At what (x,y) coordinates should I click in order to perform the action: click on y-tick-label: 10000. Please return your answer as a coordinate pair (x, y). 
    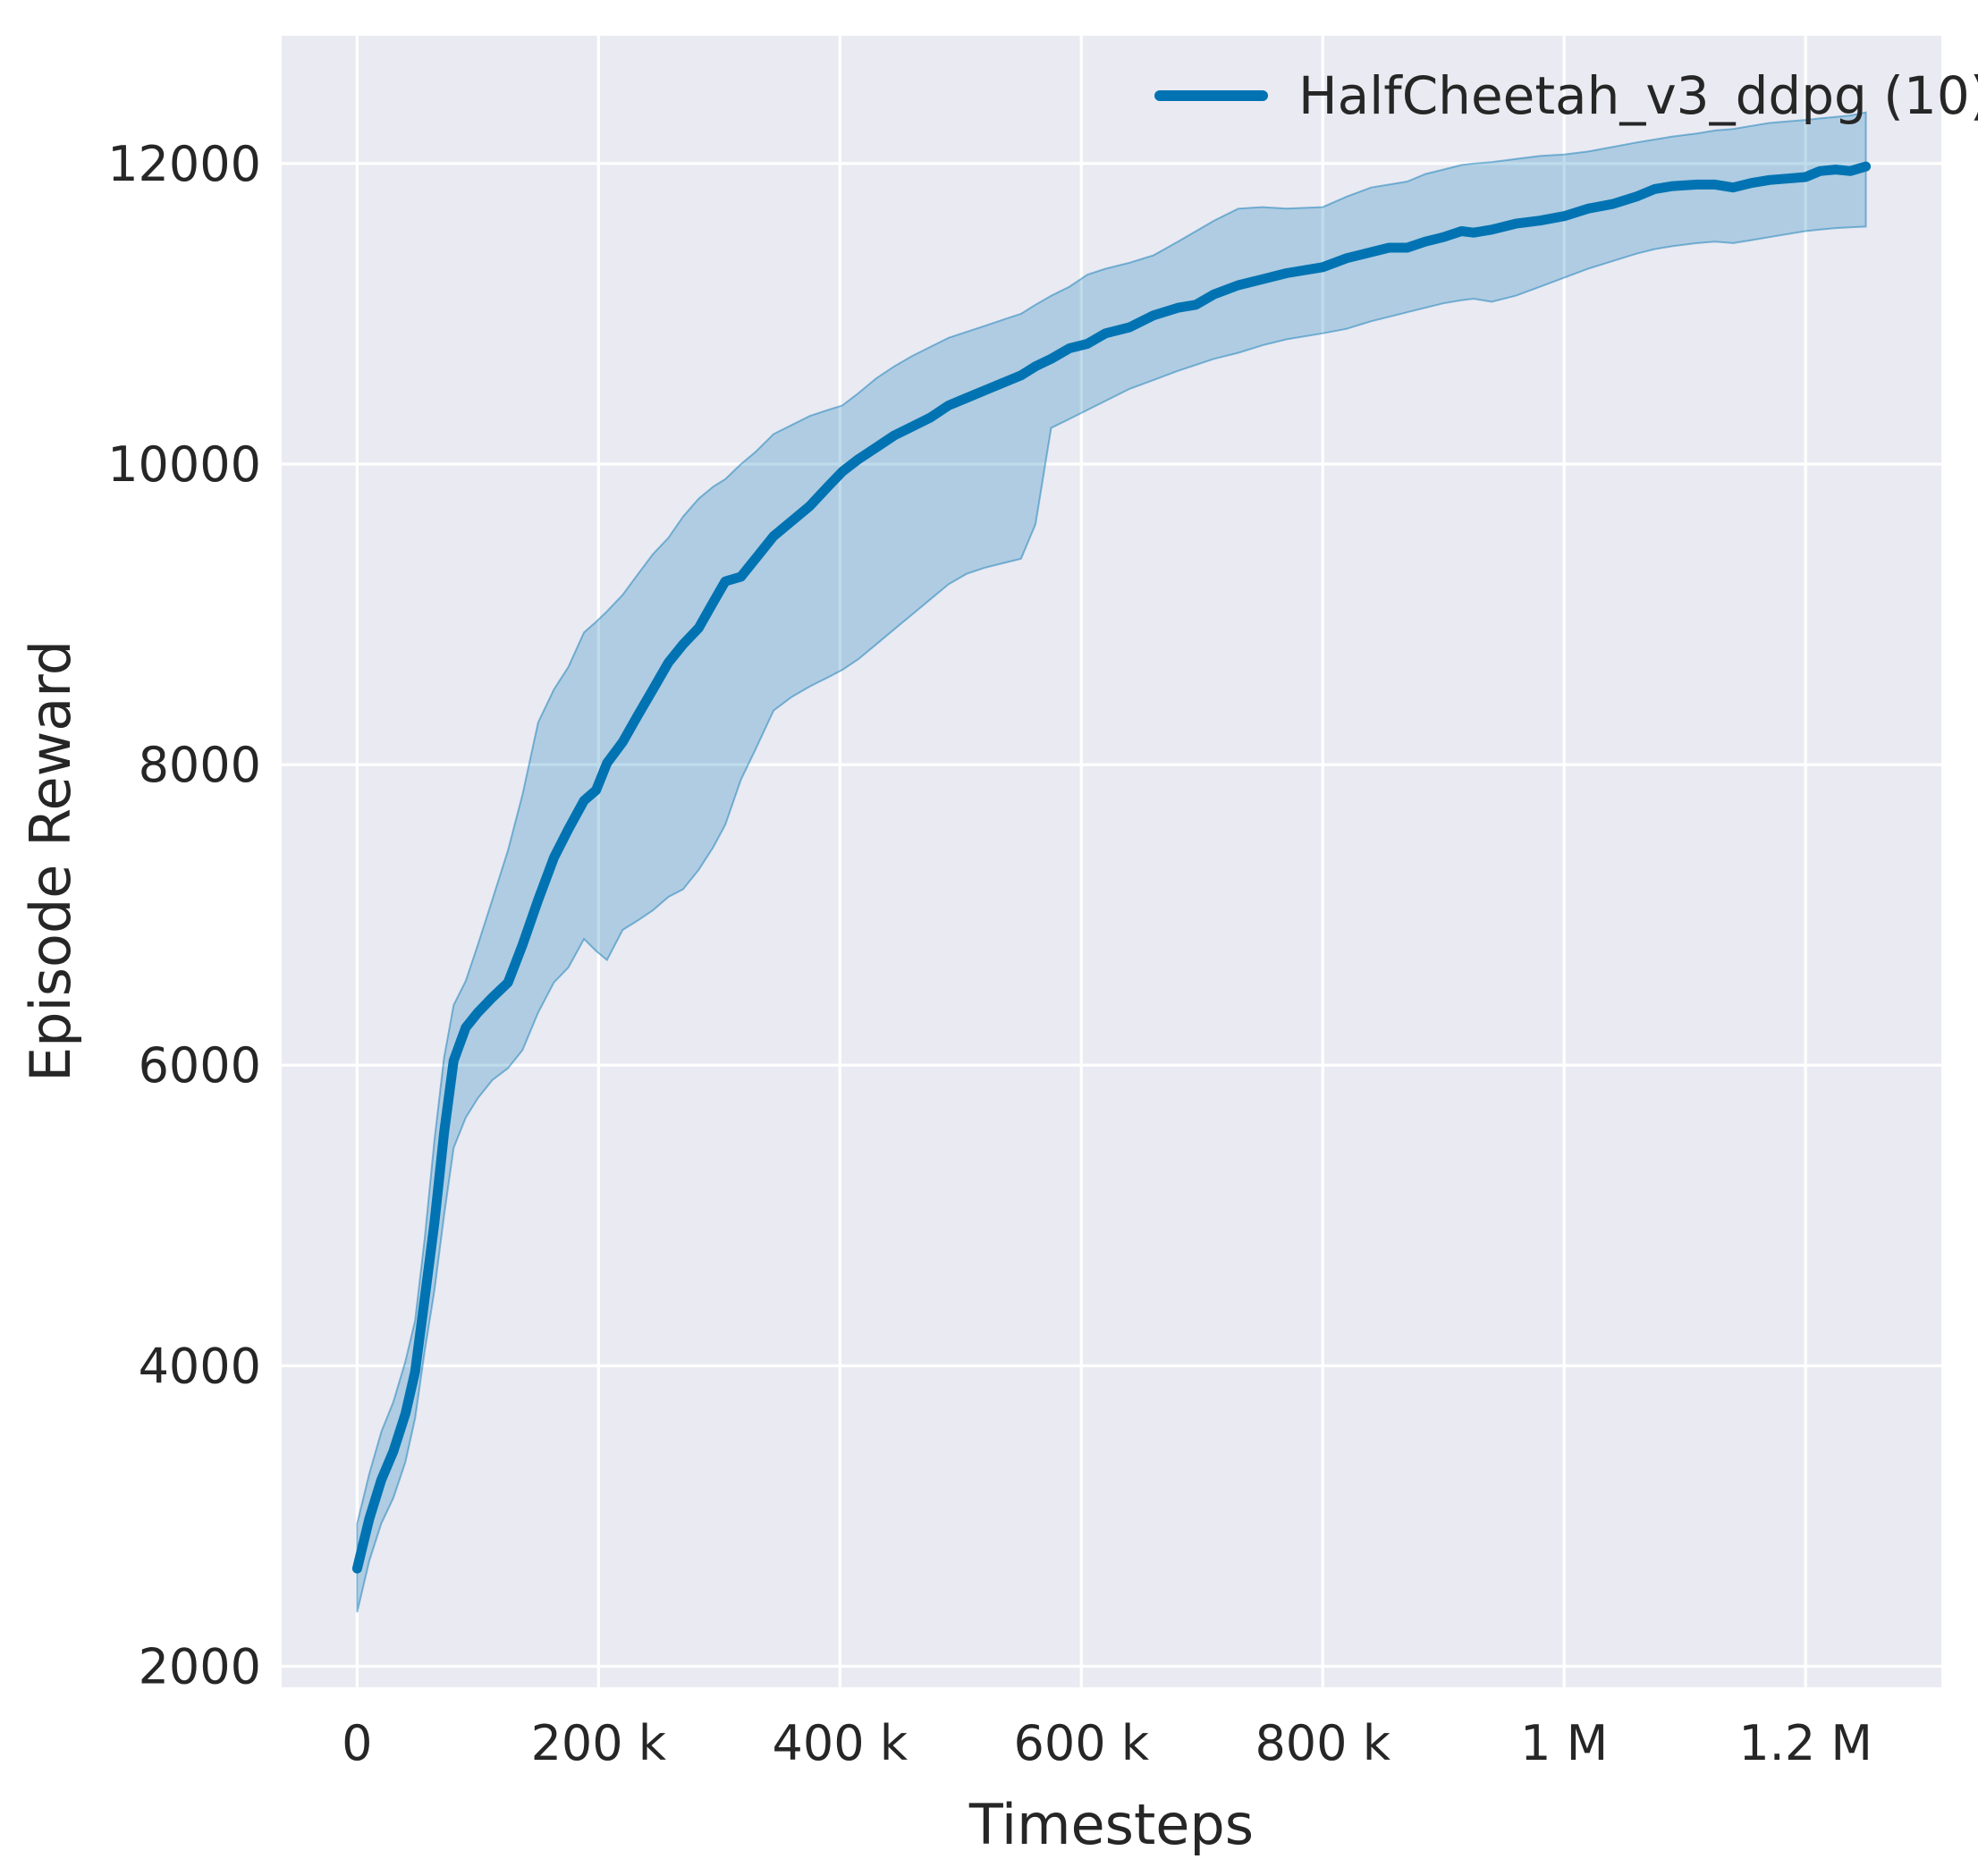
    Looking at the image, I should click on (184, 465).